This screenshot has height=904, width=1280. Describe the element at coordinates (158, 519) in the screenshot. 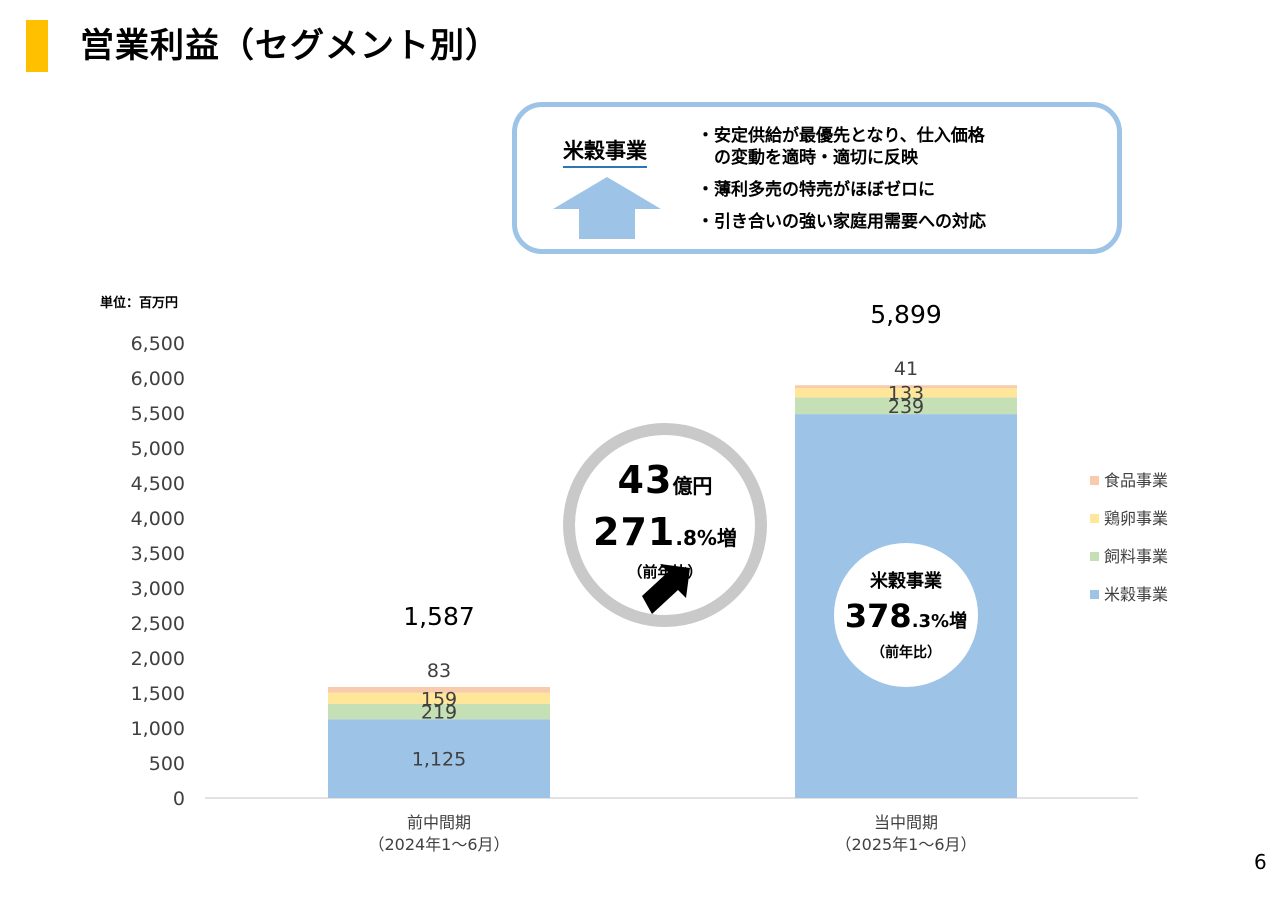

I see `y-tick-label: 4,000` at that location.